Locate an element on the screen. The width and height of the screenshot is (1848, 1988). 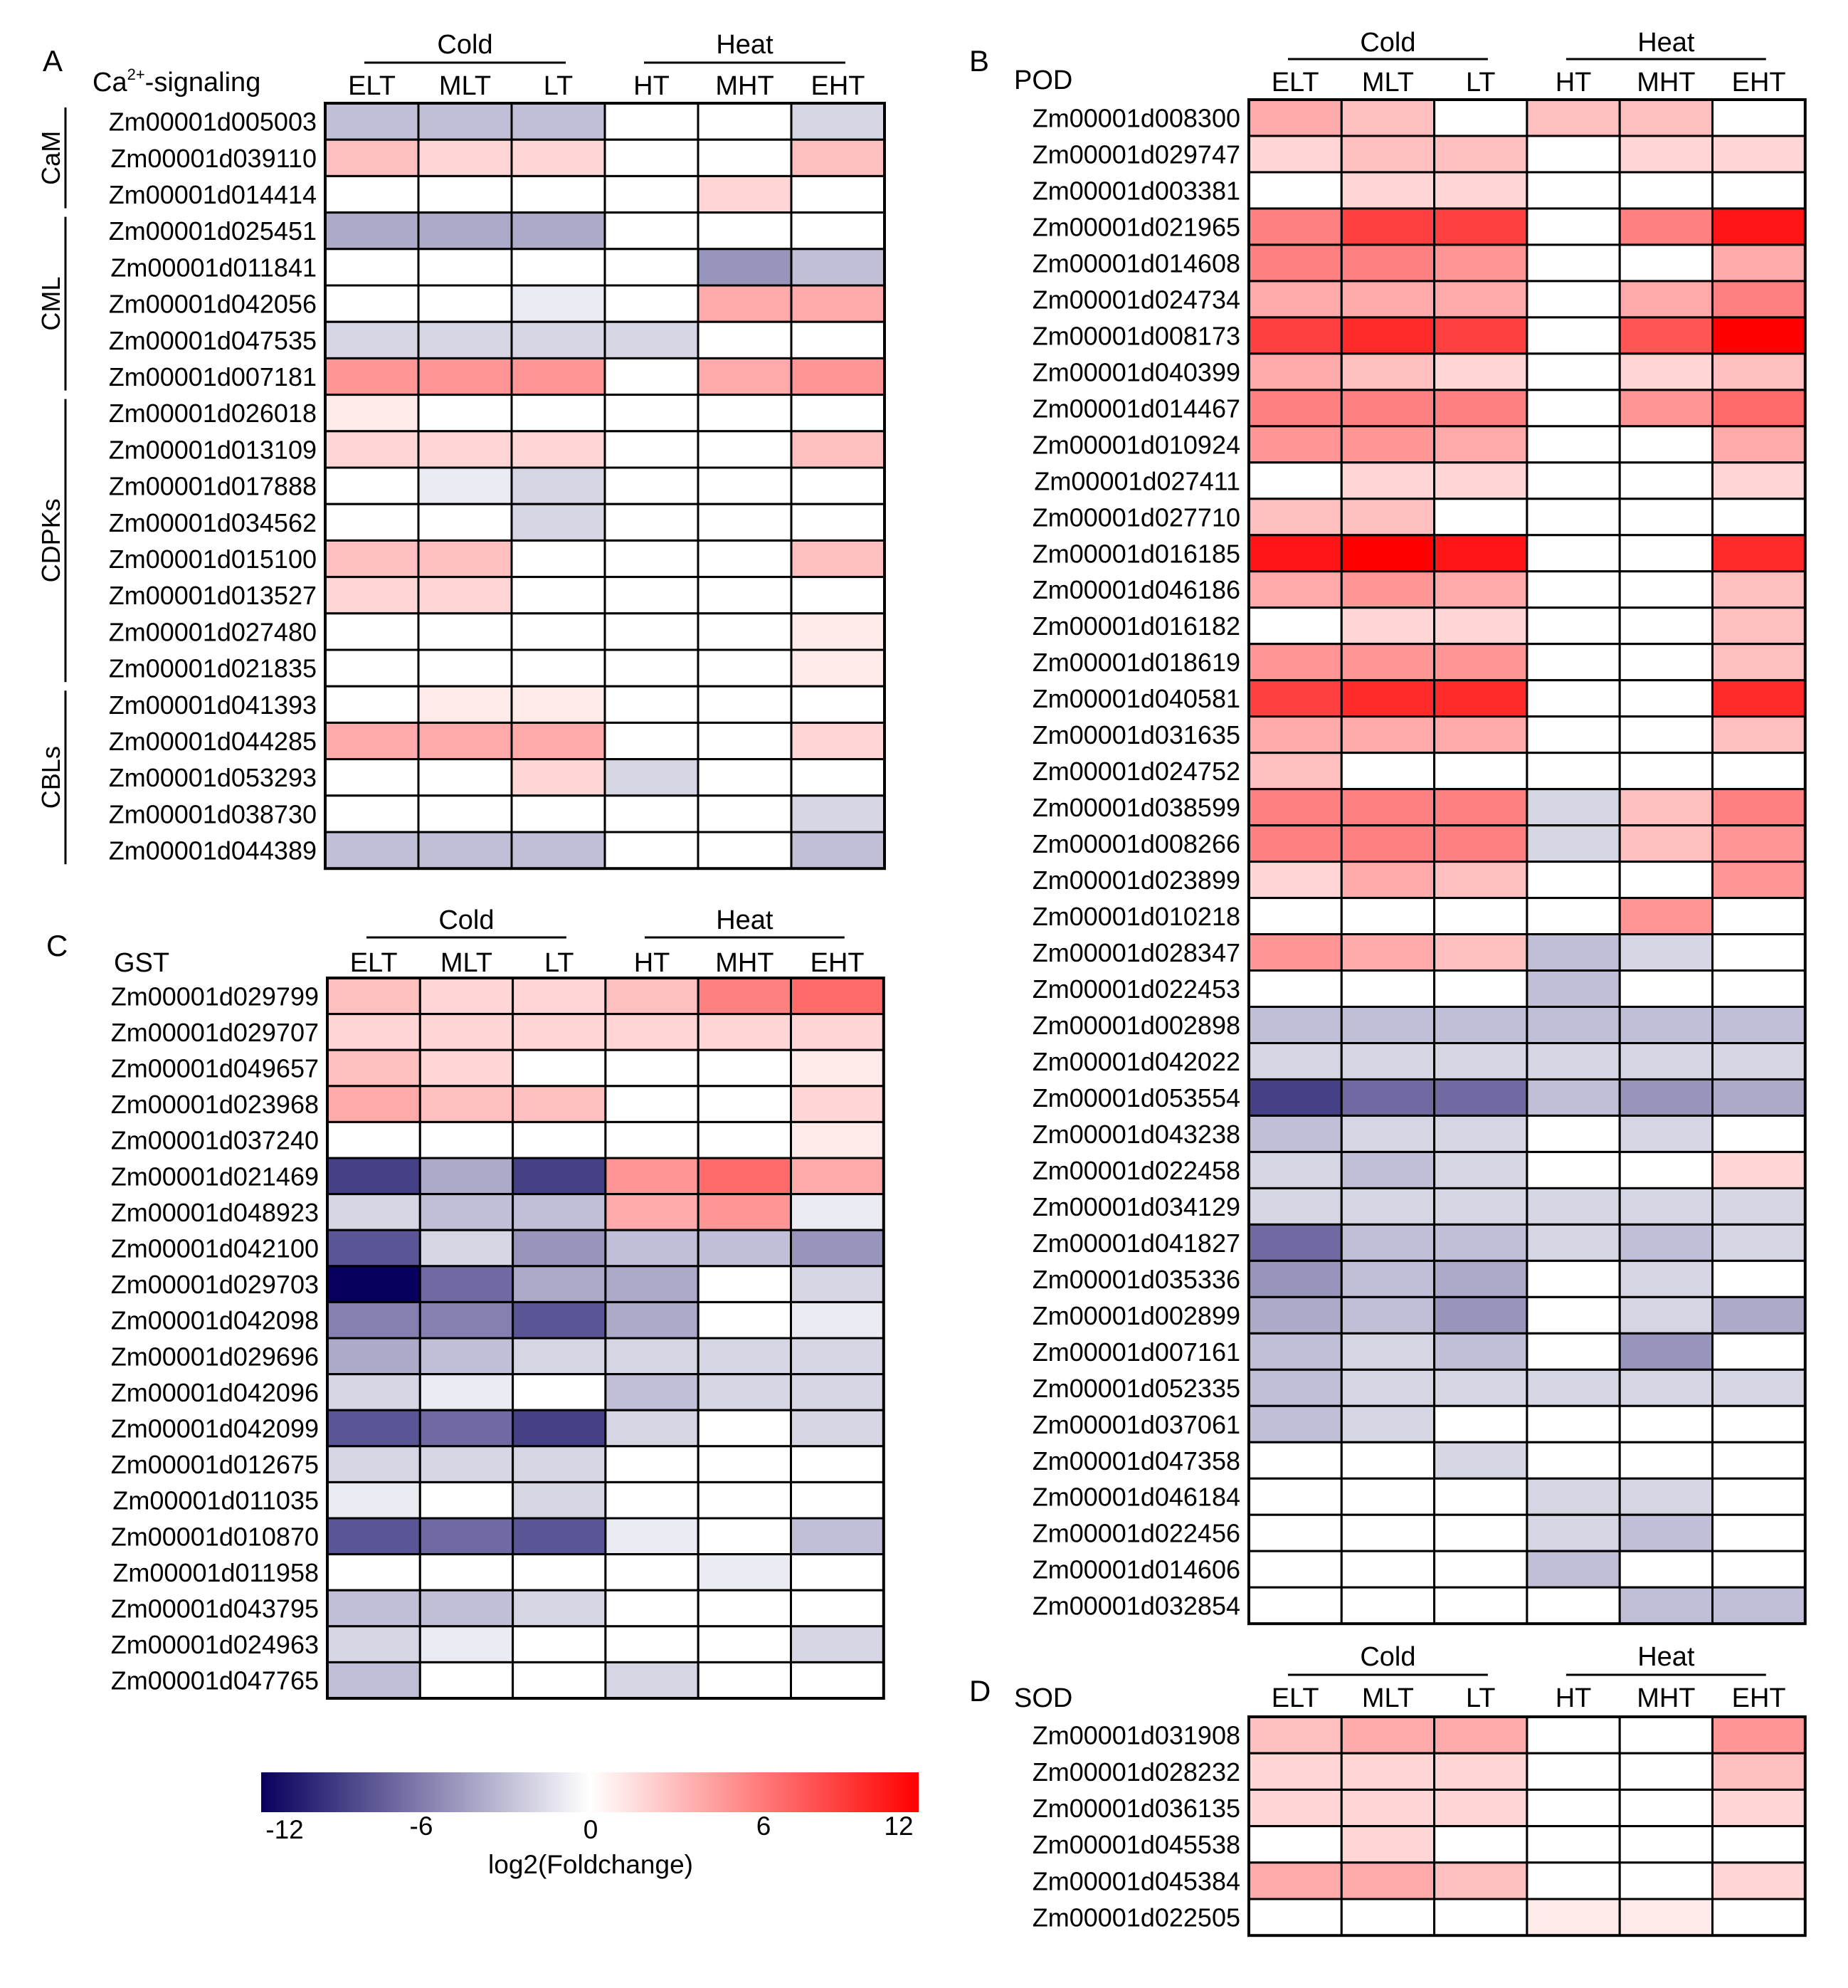
panel-title: SOD is located at coordinates (1043, 1698).